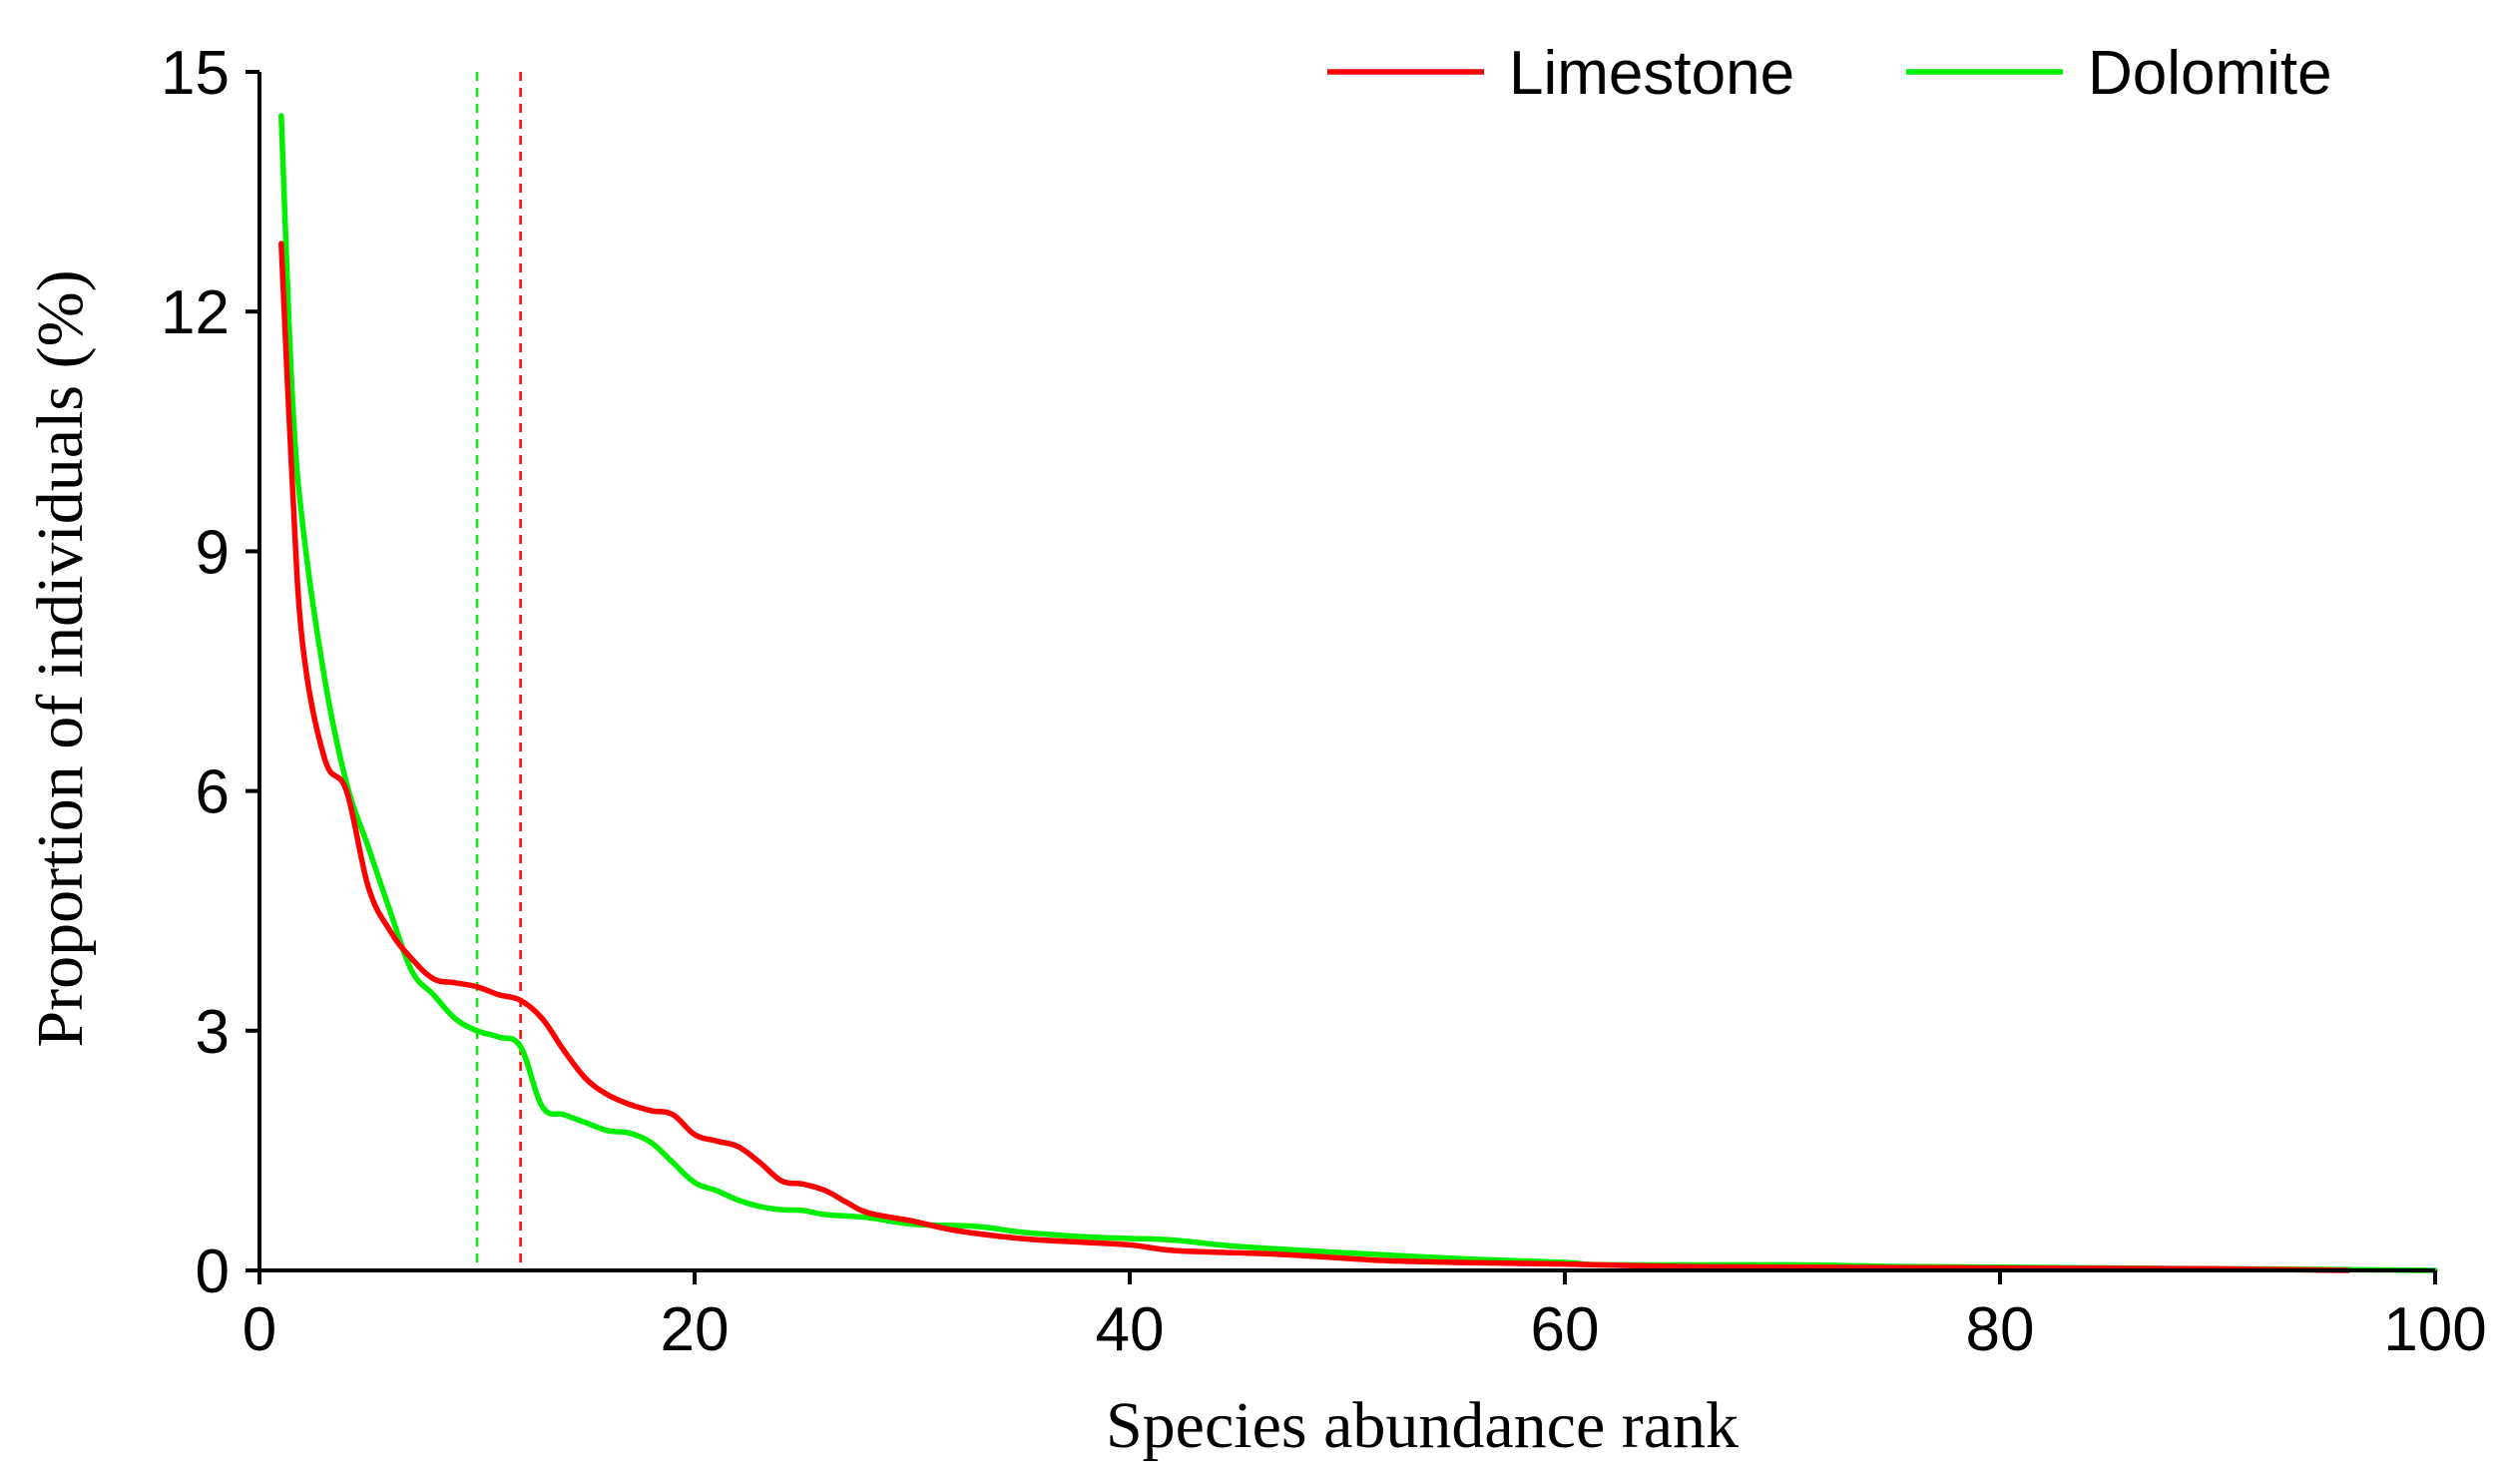 Image resolution: width=2500 pixels, height=1484 pixels. What do you see at coordinates (213, 1271) in the screenshot?
I see `y-tick-label: 0` at bounding box center [213, 1271].